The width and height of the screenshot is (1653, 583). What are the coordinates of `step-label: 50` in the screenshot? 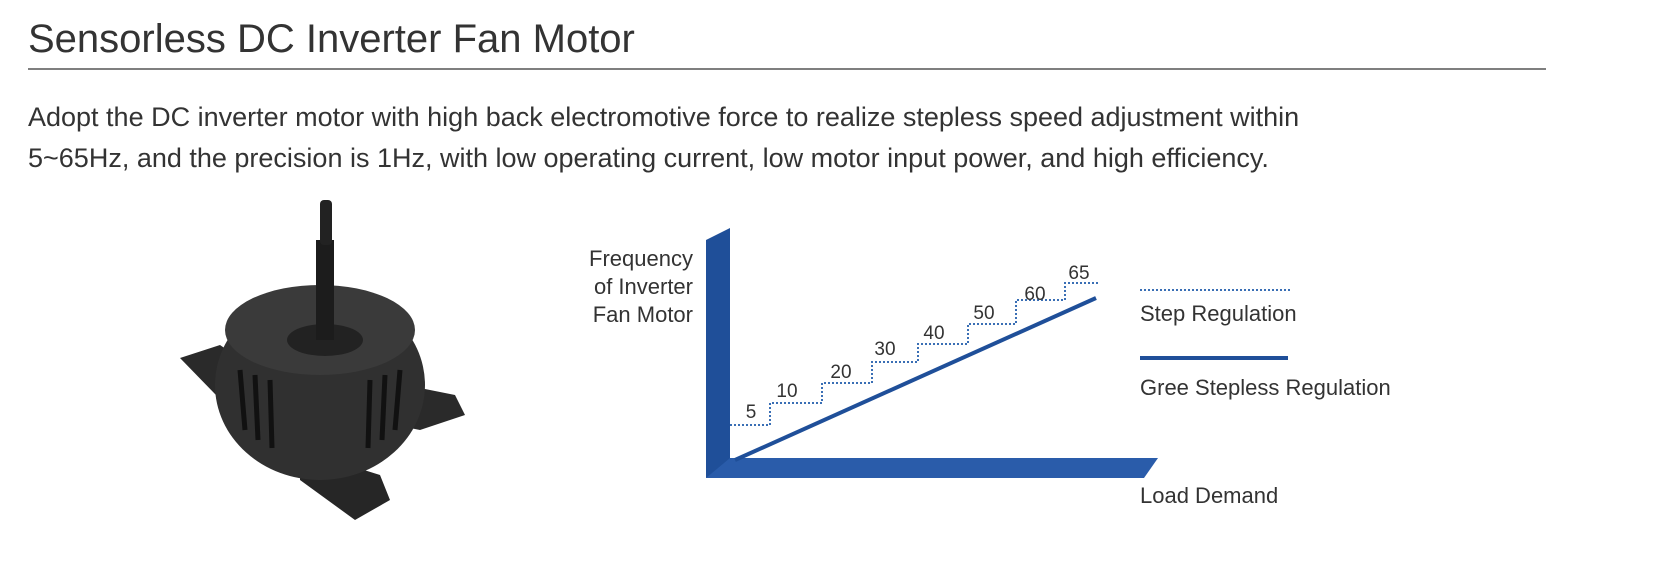 It's located at (983, 313).